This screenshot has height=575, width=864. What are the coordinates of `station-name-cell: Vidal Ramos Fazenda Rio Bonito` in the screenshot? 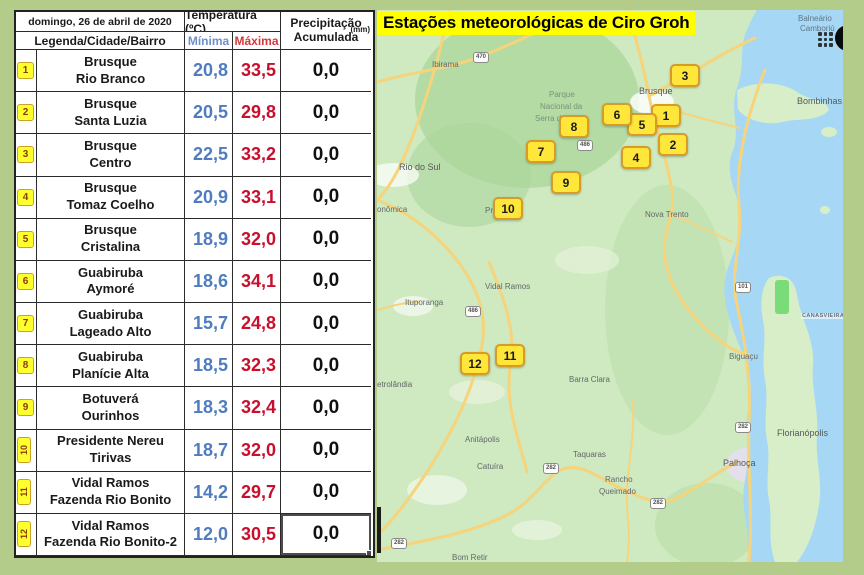 It's located at (111, 492).